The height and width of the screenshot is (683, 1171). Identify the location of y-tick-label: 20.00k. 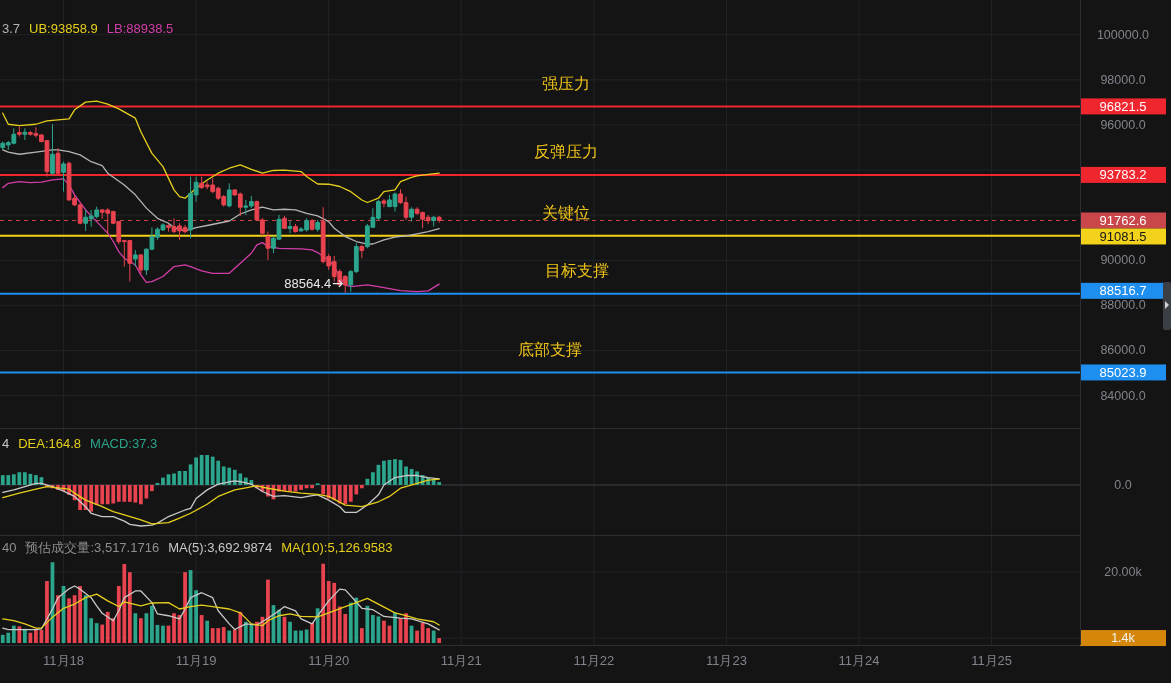
(1123, 572).